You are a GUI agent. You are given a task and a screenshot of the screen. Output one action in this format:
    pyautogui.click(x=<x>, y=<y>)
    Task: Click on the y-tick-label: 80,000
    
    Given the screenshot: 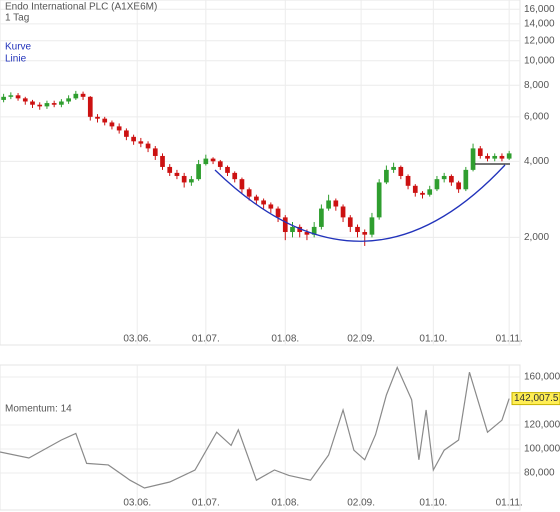 What is the action you would take?
    pyautogui.click(x=539, y=473)
    